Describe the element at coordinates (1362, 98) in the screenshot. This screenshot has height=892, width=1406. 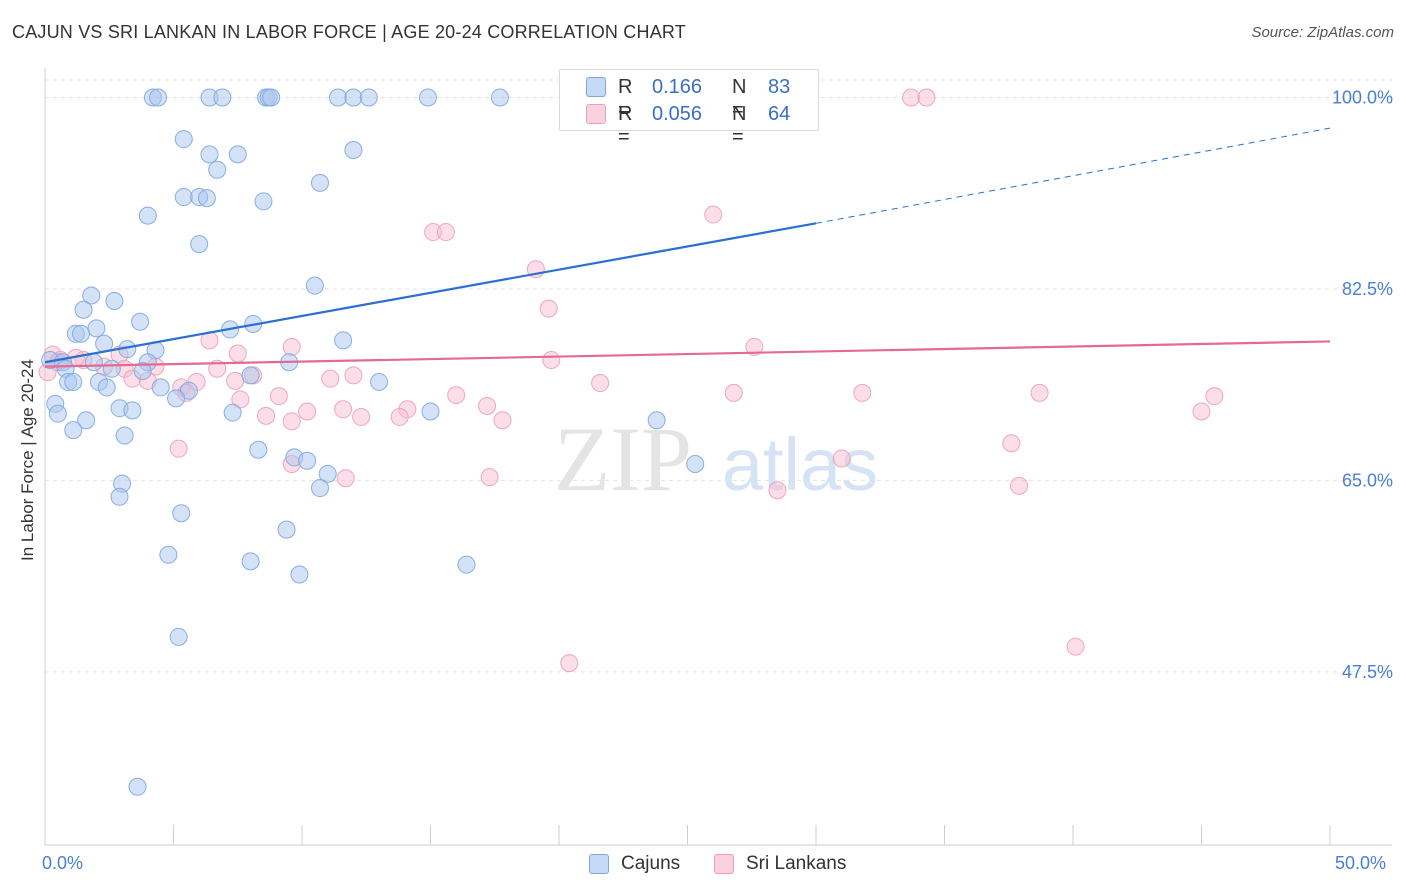
I see `y-tick-label-3: 100.0%` at that location.